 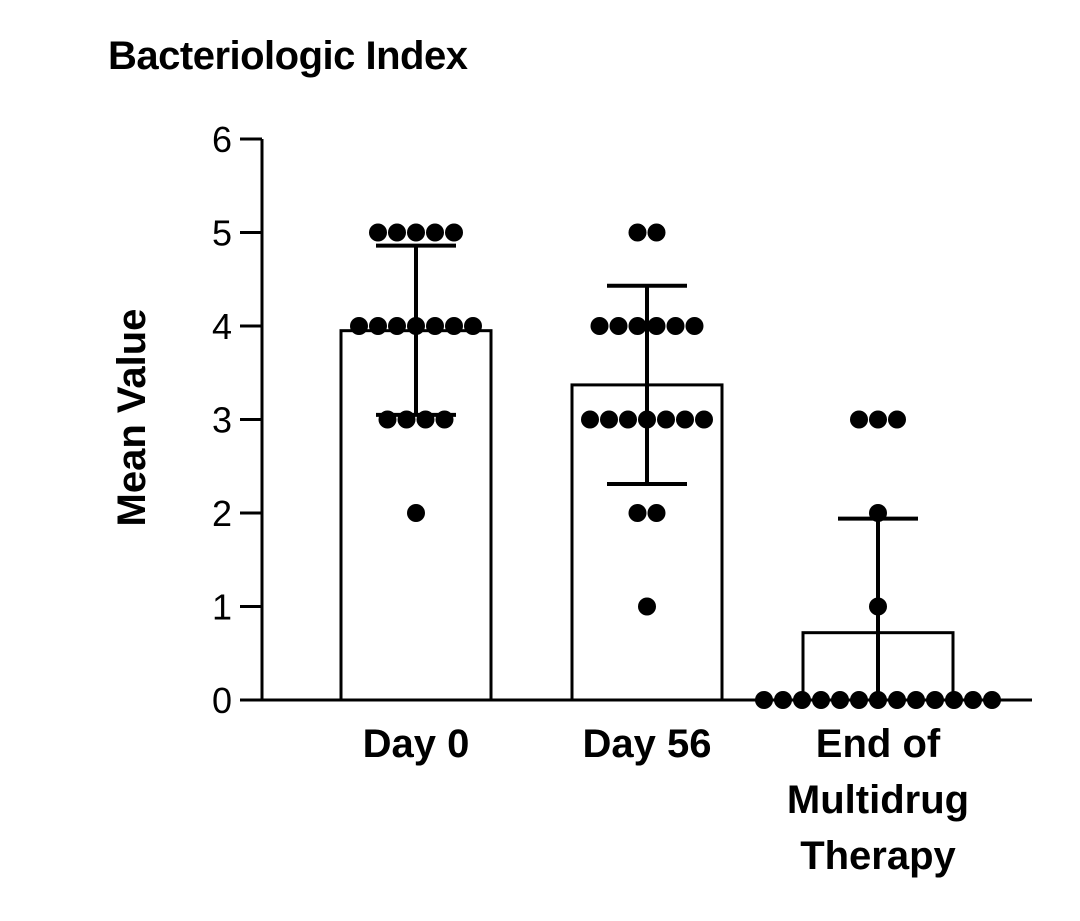 What do you see at coordinates (222, 233) in the screenshot?
I see `y-tick-label: 5` at bounding box center [222, 233].